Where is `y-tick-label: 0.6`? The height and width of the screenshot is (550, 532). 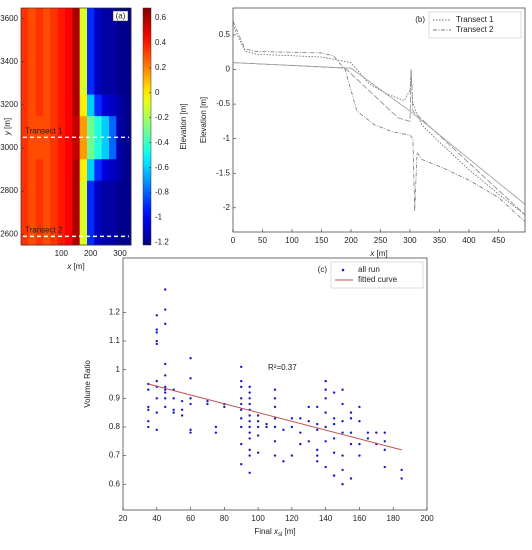 y-tick-label: 0.6 is located at coordinates (115, 483).